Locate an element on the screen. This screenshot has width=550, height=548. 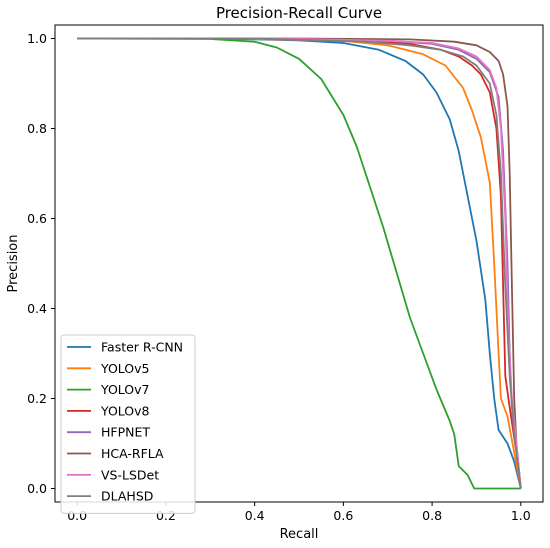
legend-label: YOLOv7 is located at coordinates (125, 389).